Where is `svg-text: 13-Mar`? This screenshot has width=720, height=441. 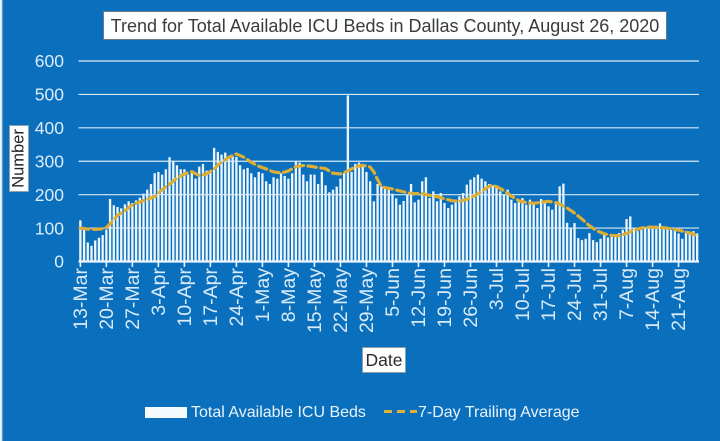
svg-text: 13-Mar is located at coordinates (81, 299).